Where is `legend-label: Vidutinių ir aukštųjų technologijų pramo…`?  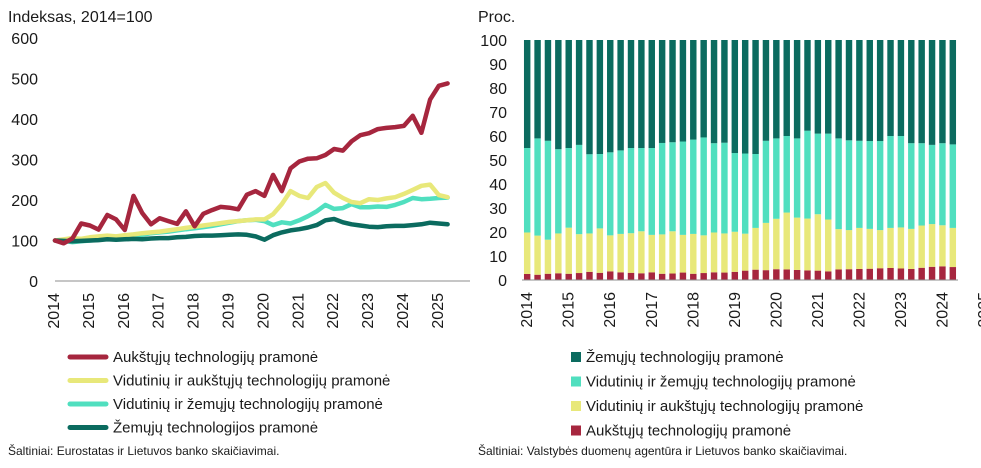
legend-label: Vidutinių ir aukštųjų technologijų pramo… is located at coordinates (724, 406).